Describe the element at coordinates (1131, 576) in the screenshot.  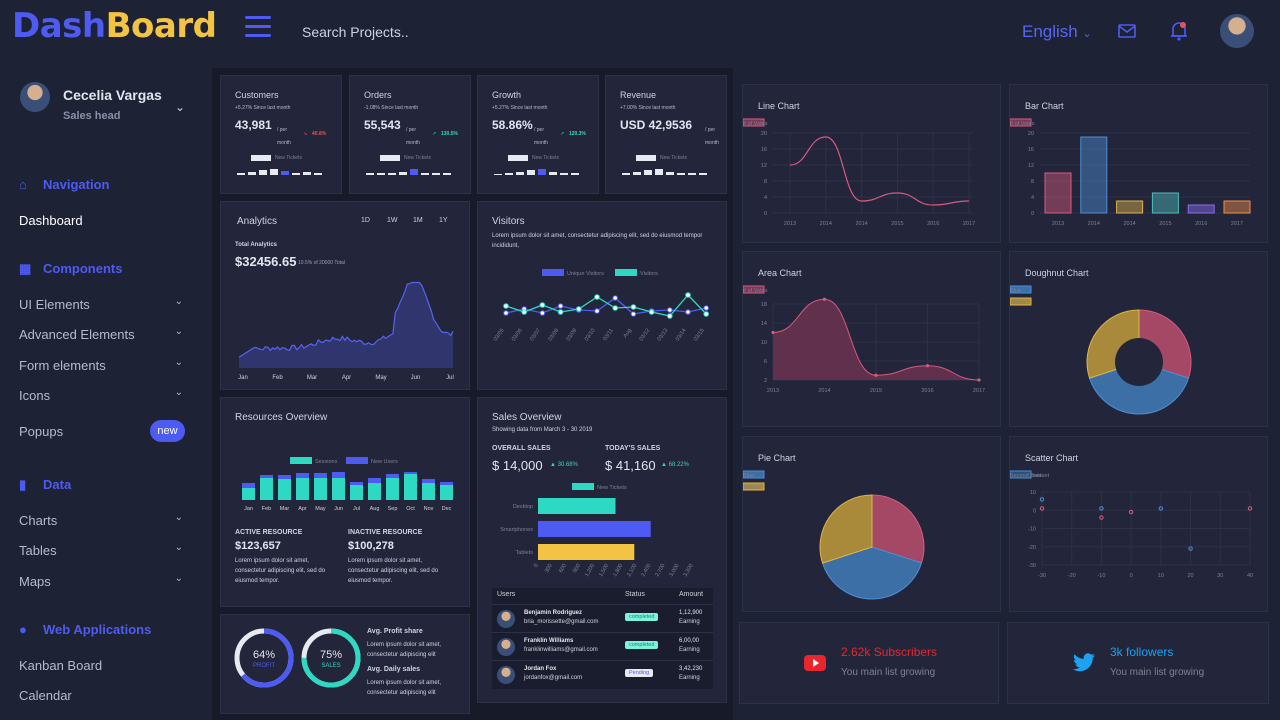
I see `x-tick-label: 0` at that location.